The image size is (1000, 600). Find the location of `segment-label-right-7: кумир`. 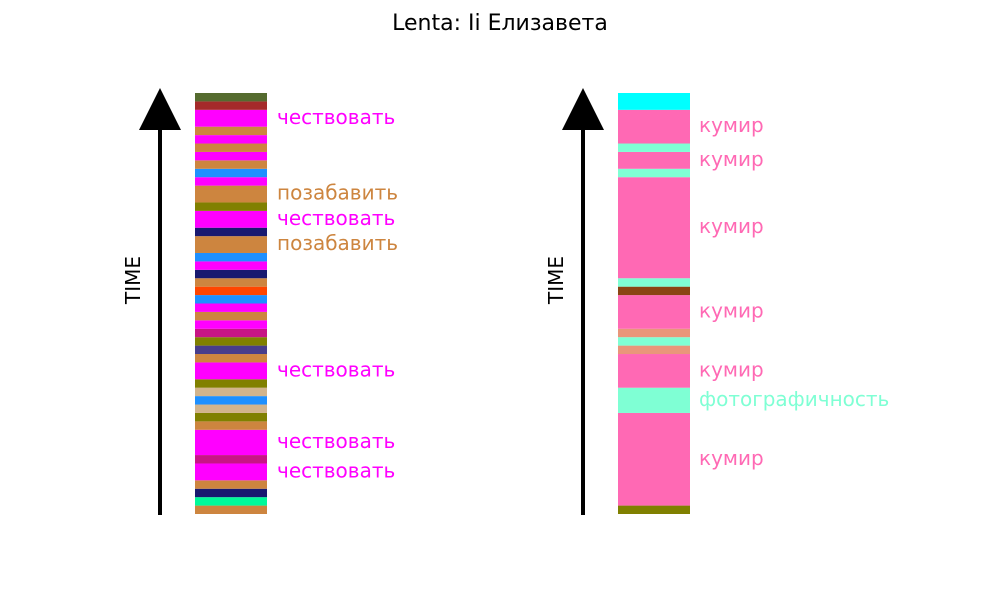

segment-label-right-7: кумир is located at coordinates (731, 310).